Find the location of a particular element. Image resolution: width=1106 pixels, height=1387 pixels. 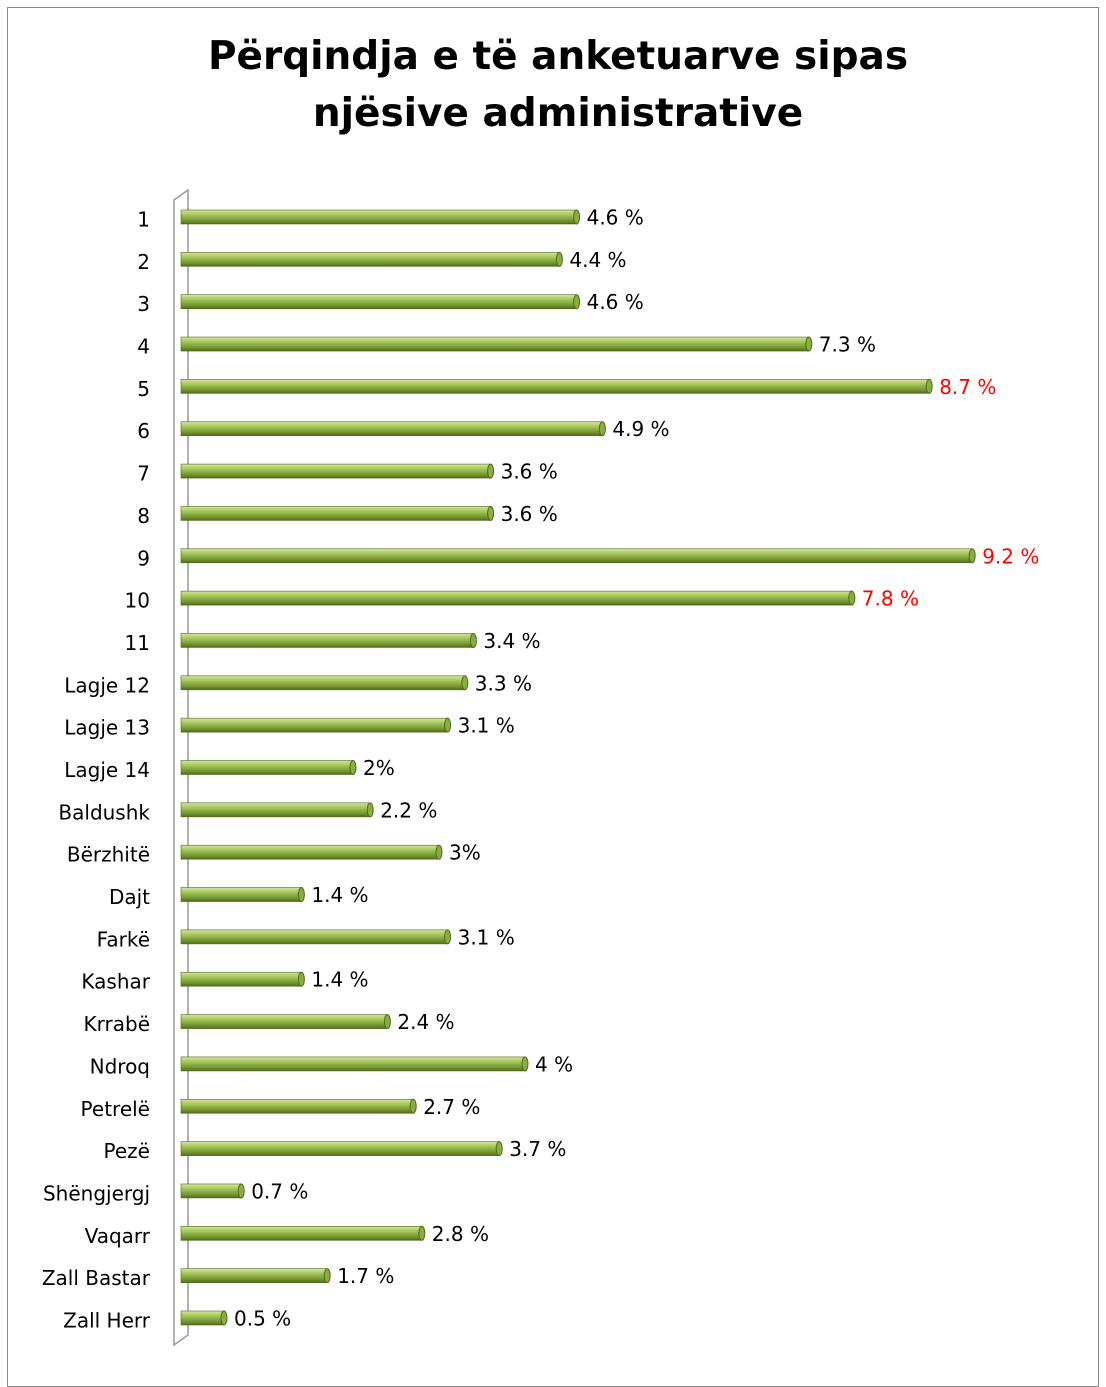

y-tick-label: Zall Herr is located at coordinates (107, 1321).